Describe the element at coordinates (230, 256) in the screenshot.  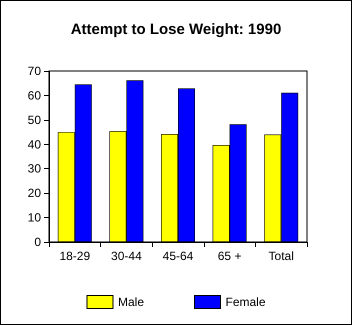
I see `x-tick-label: 65 +` at that location.